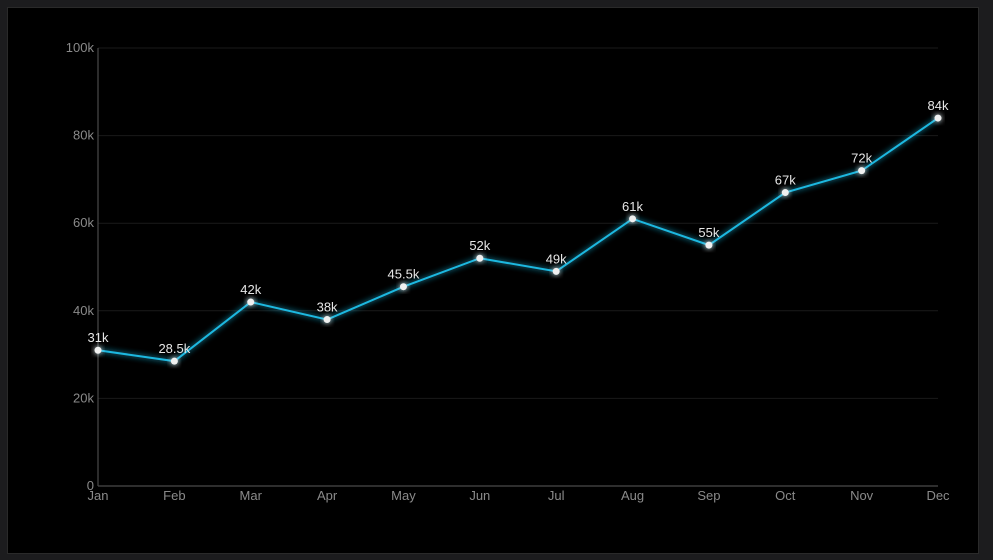  What do you see at coordinates (83, 135) in the screenshot?
I see `y-tick-label: 80k` at bounding box center [83, 135].